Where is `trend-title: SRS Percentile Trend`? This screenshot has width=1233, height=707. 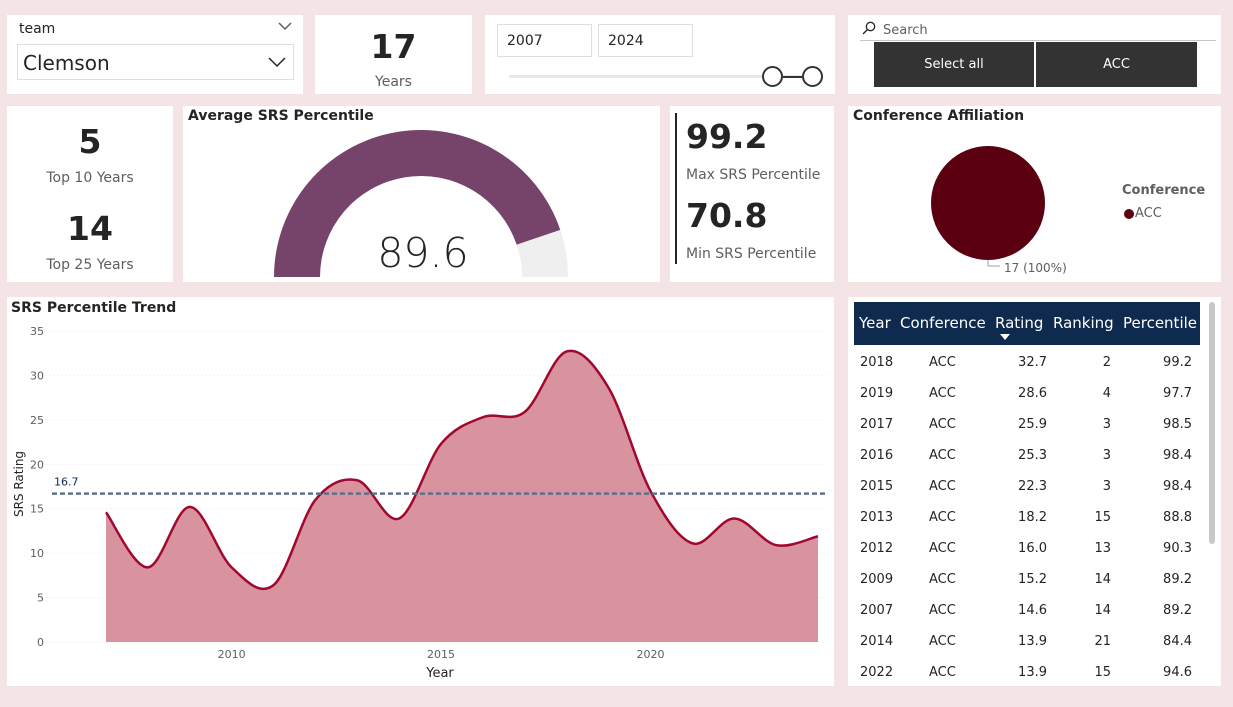
trend-title: SRS Percentile Trend is located at coordinates (93, 308).